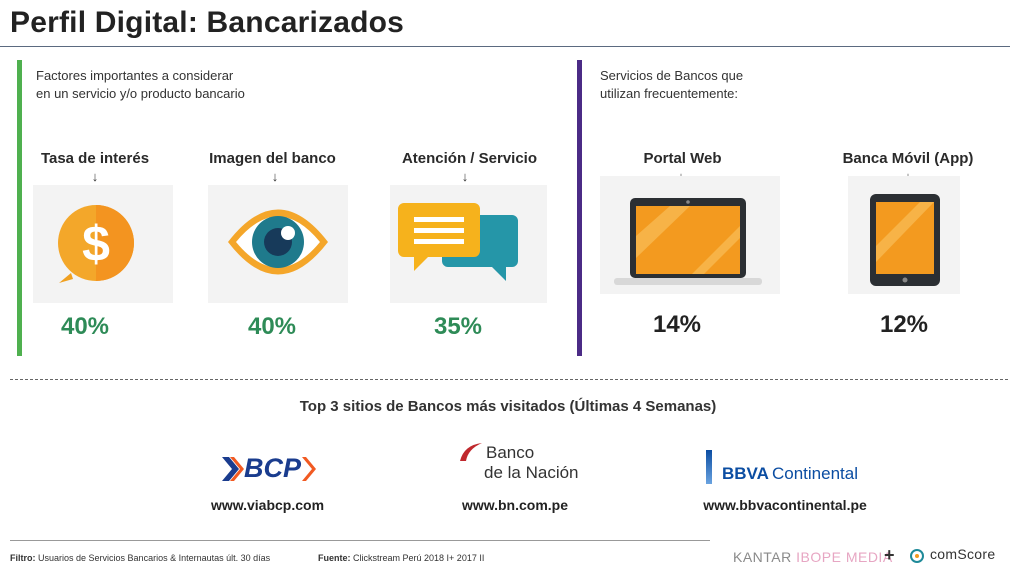 Image resolution: width=1016 pixels, height=573 pixels. I want to click on comscore-swirl-icon, so click(917, 556).